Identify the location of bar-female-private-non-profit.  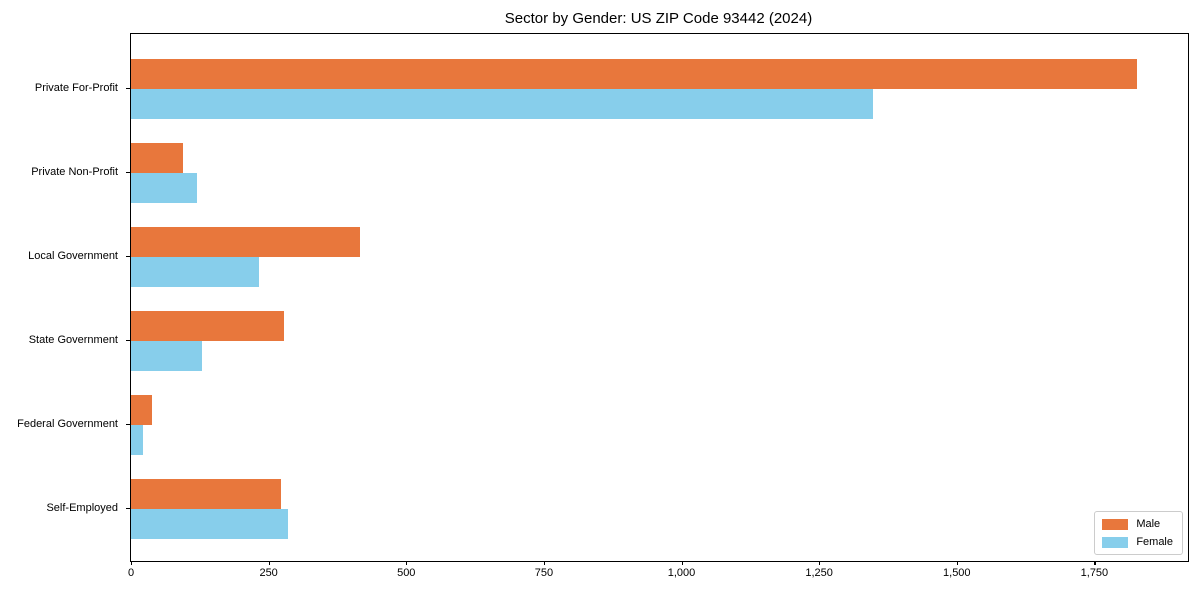
(164, 188).